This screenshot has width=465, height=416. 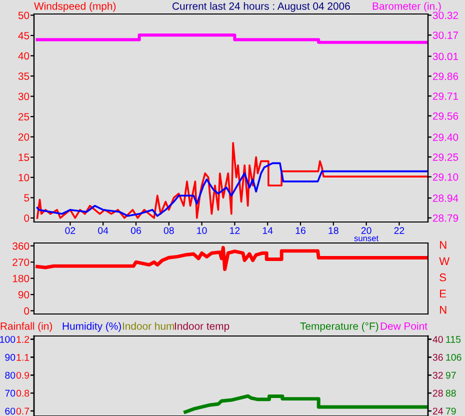 I want to click on x-tick-label: 10, so click(x=202, y=230).